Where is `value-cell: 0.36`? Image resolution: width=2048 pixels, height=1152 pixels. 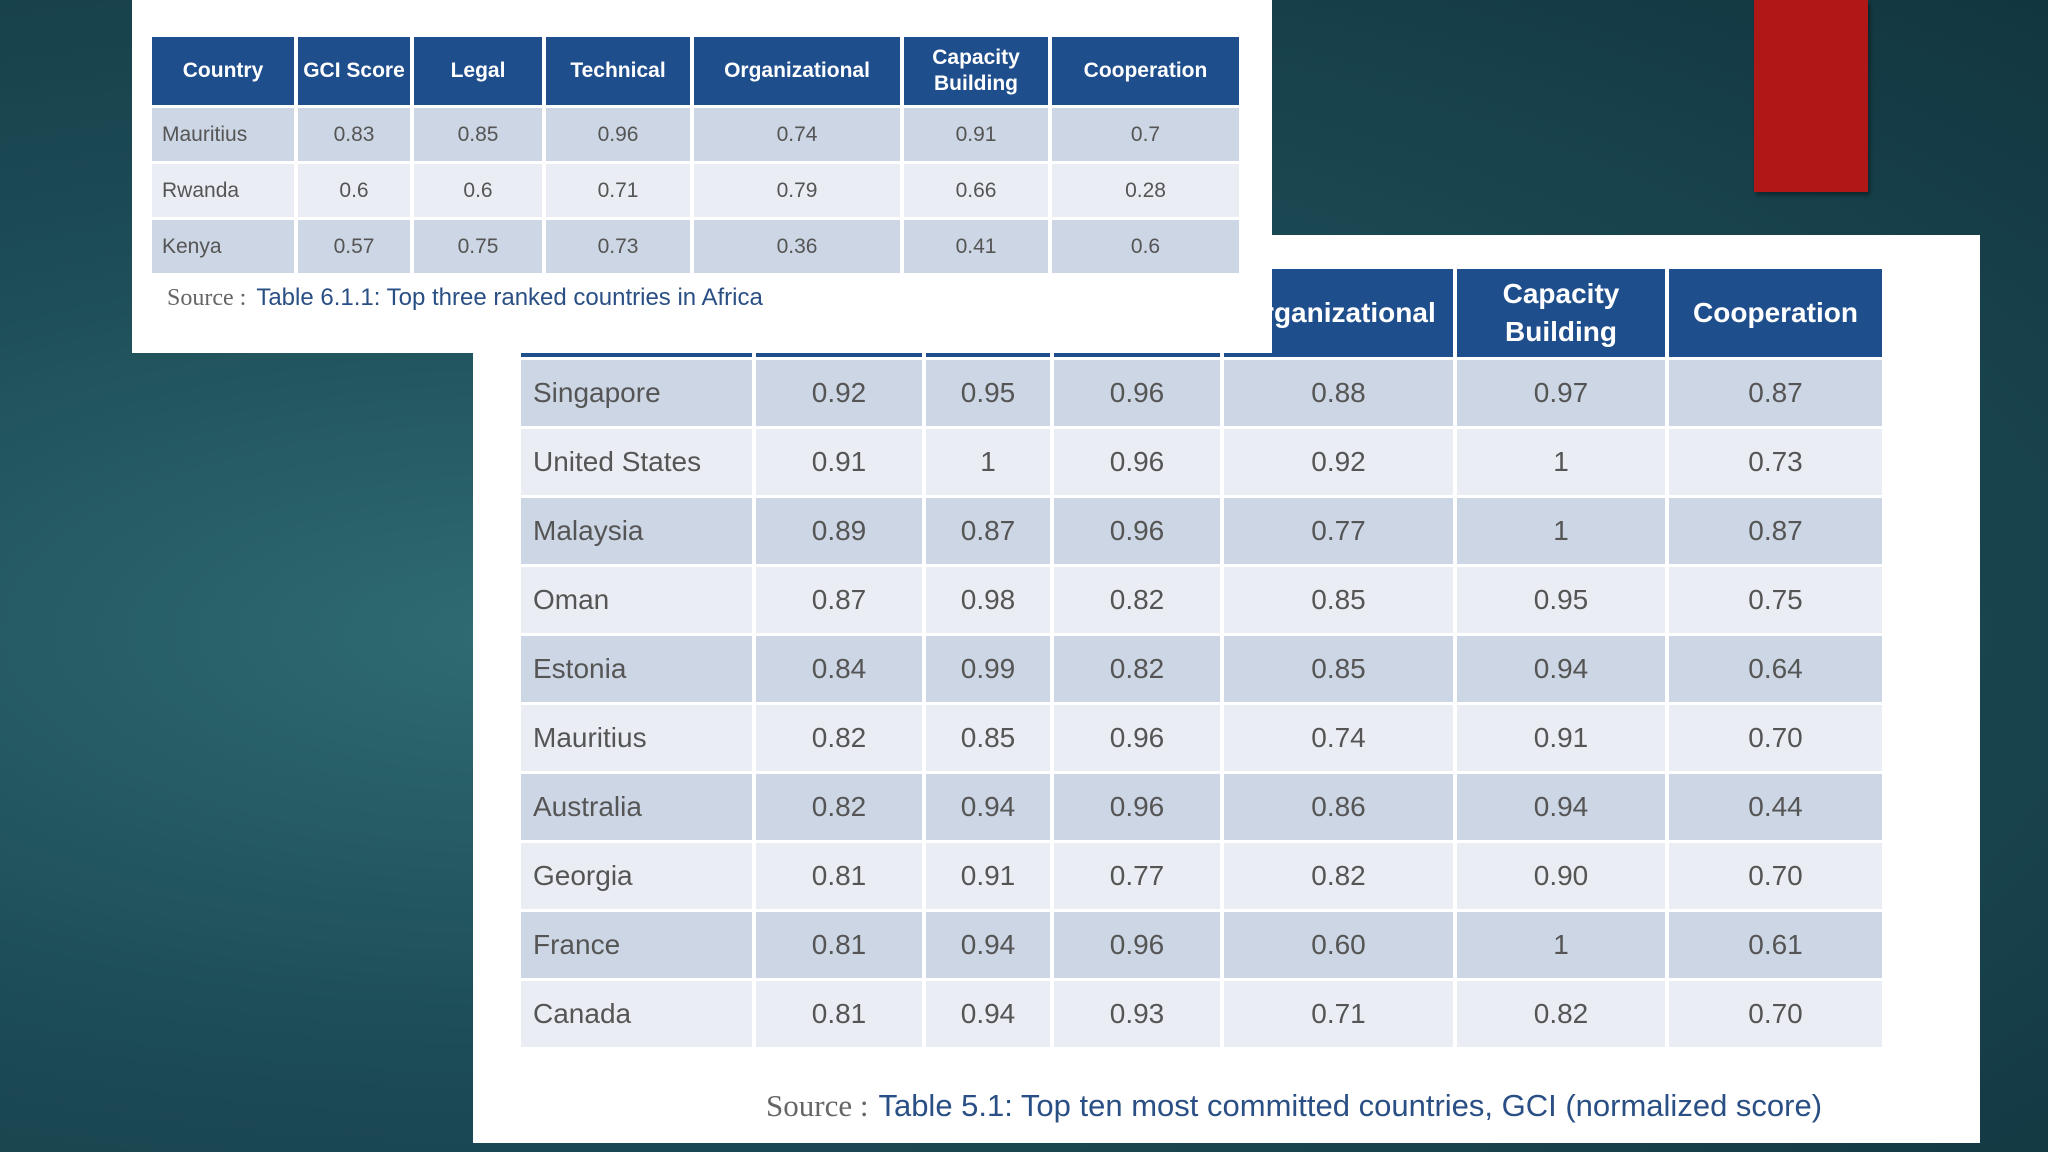 value-cell: 0.36 is located at coordinates (797, 246).